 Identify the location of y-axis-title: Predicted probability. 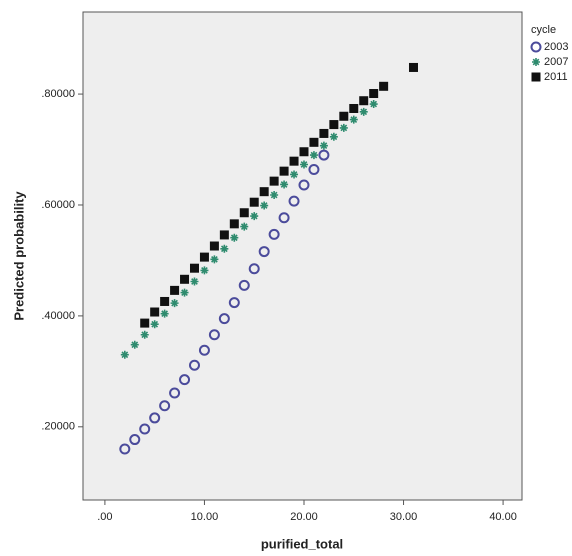
(18, 256).